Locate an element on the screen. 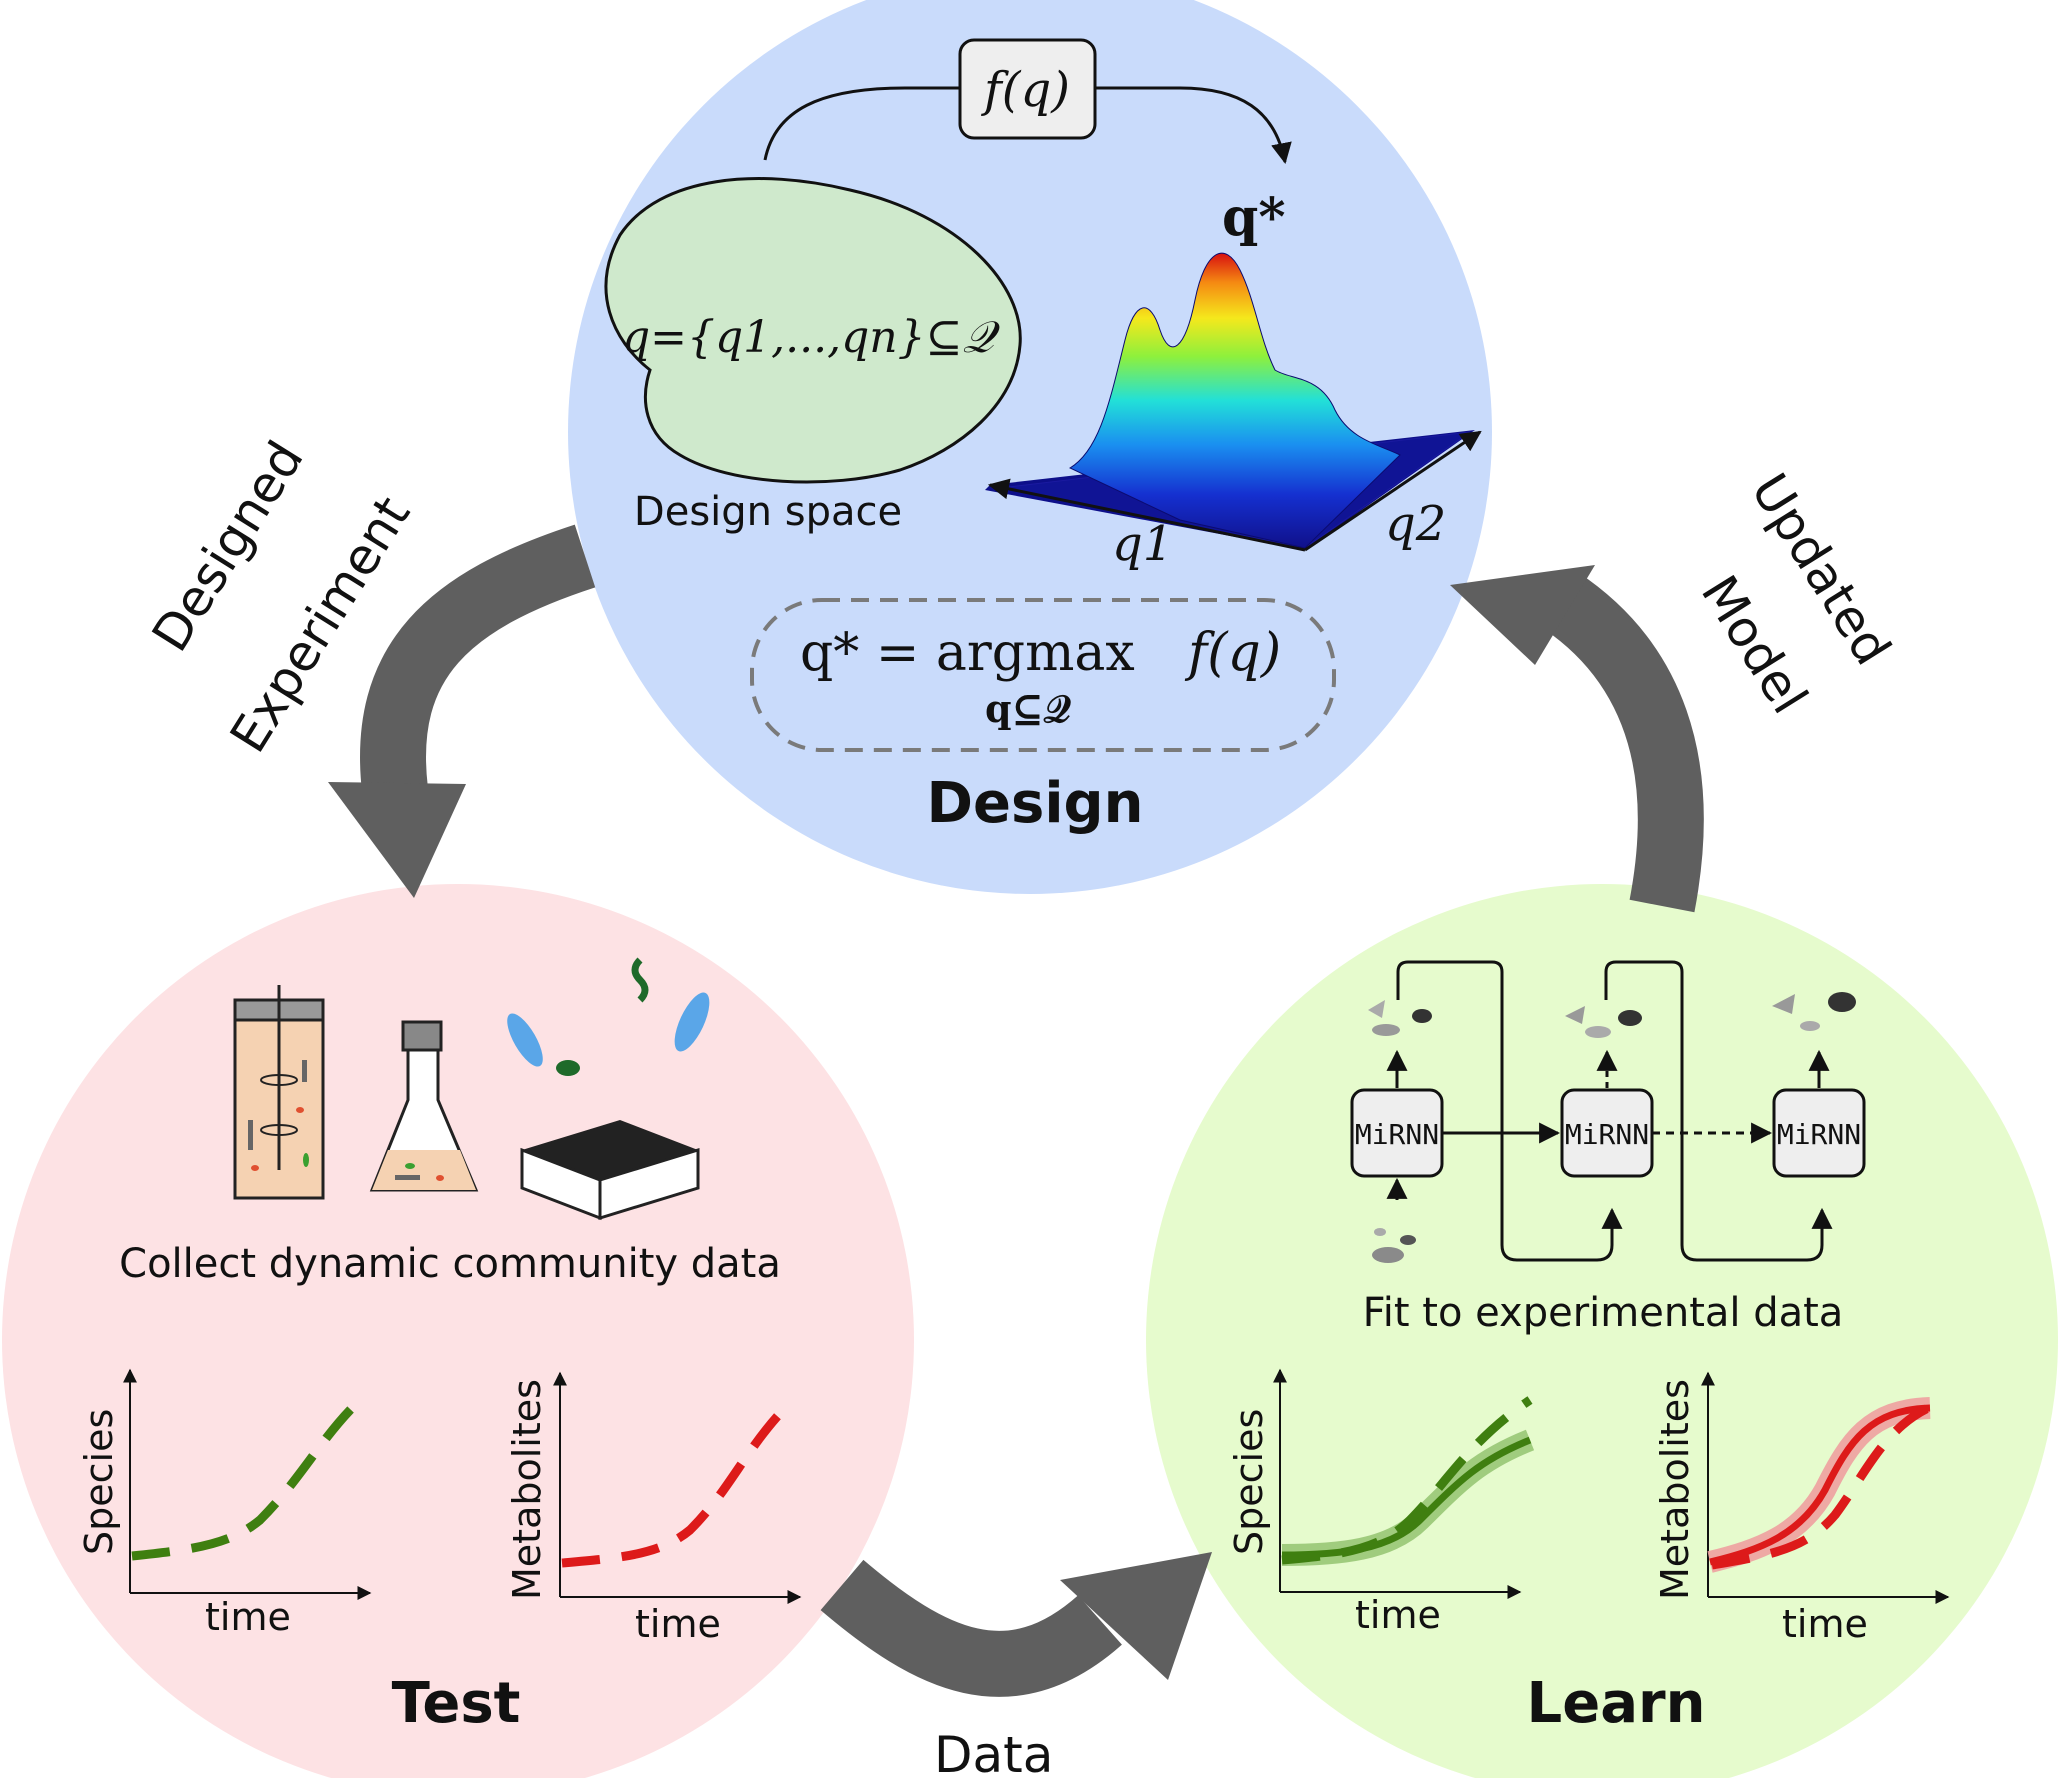 This screenshot has height=1778, width=2058. learn-species-fit is located at coordinates (1406, 1497).